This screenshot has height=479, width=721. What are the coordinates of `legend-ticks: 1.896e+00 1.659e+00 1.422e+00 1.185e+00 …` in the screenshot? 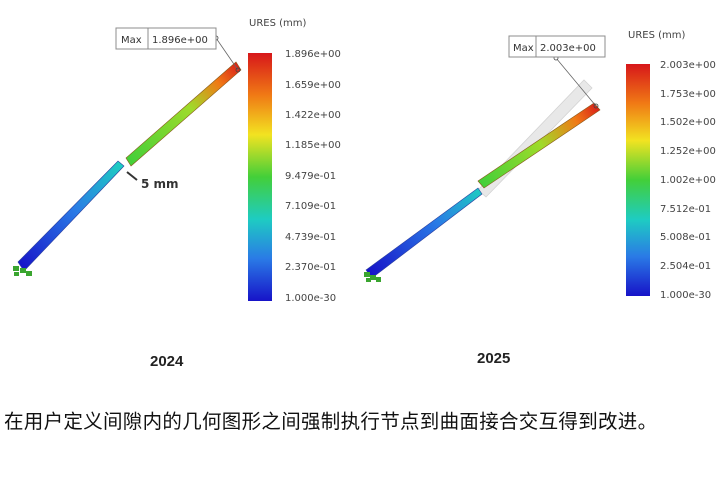 It's located at (313, 176).